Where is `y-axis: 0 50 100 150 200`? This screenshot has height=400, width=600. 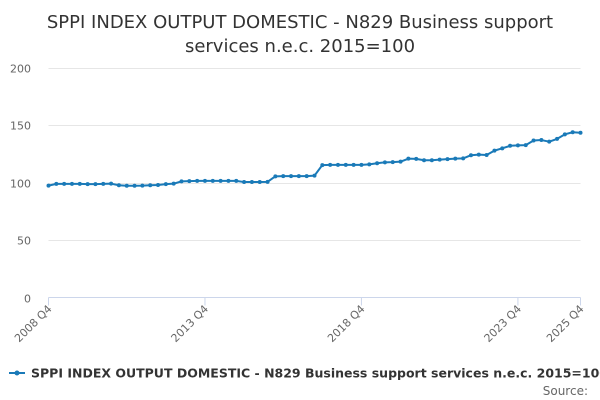
y-axis: 0 50 100 150 200 is located at coordinates (20, 184).